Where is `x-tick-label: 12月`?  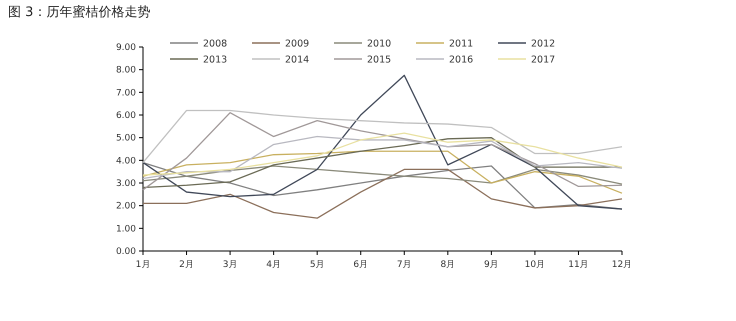
x-tick-label: 12月 is located at coordinates (622, 265).